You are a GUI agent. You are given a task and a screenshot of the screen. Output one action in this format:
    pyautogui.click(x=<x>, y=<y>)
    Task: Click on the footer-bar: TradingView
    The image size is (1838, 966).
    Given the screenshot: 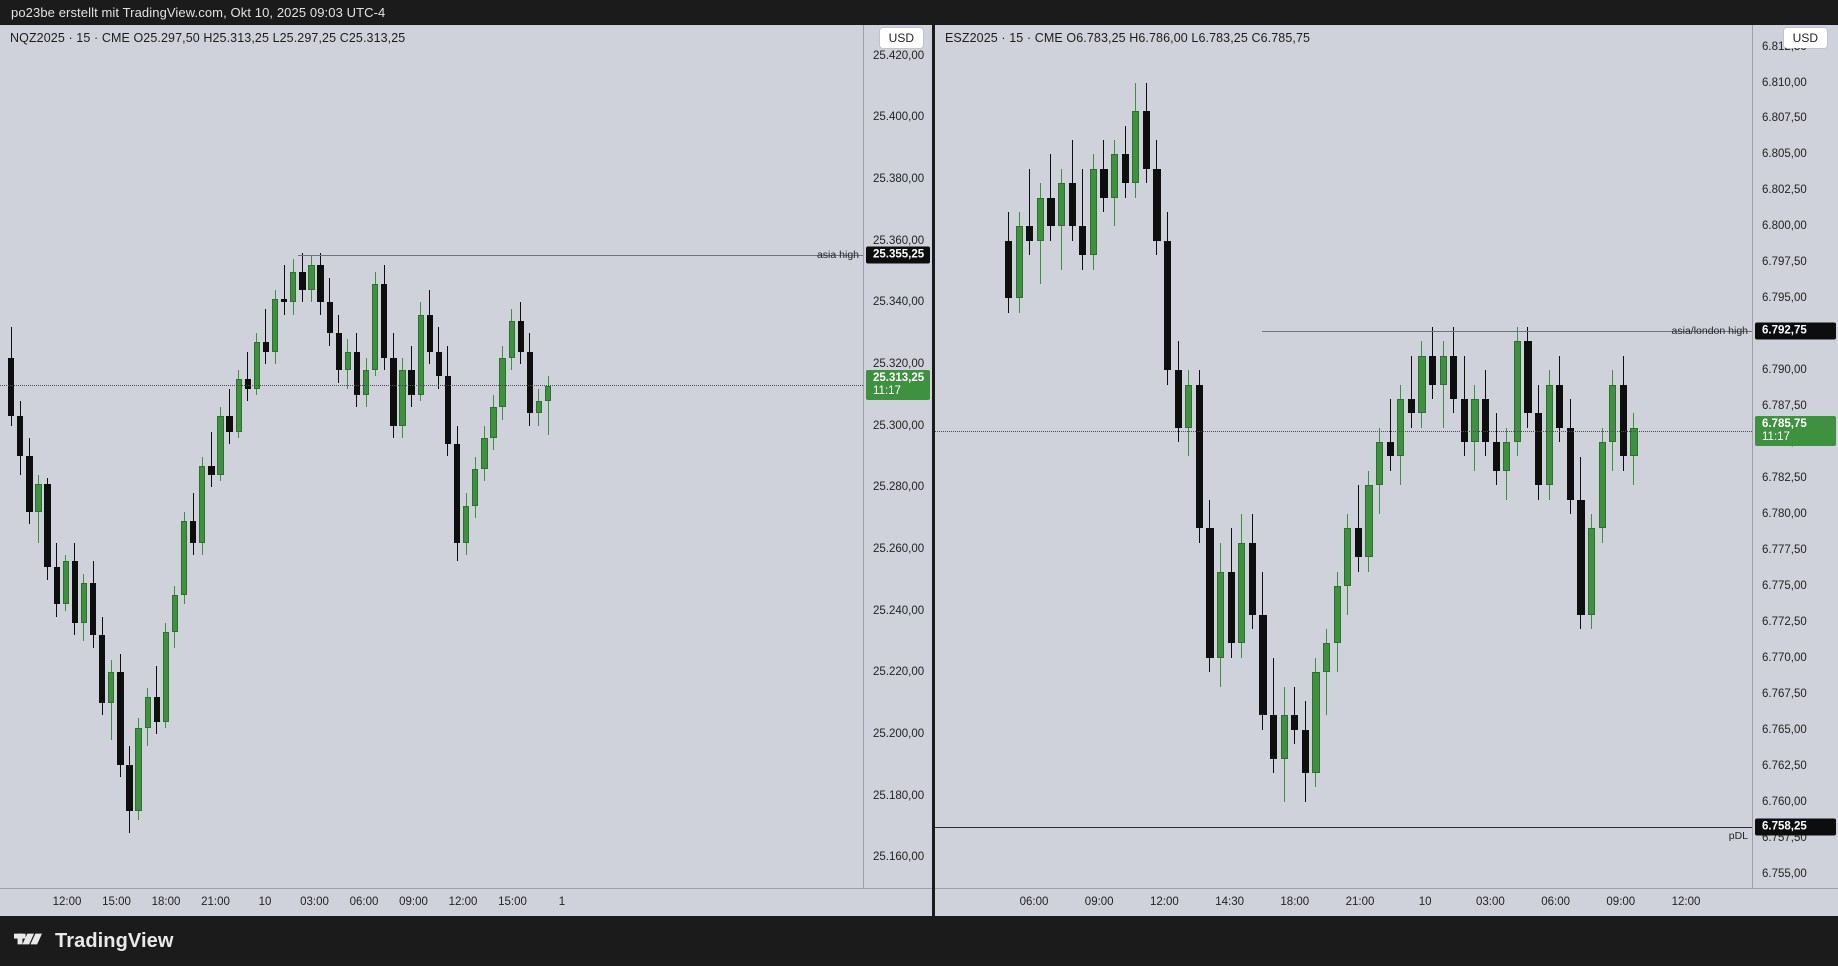 What is the action you would take?
    pyautogui.click(x=919, y=941)
    